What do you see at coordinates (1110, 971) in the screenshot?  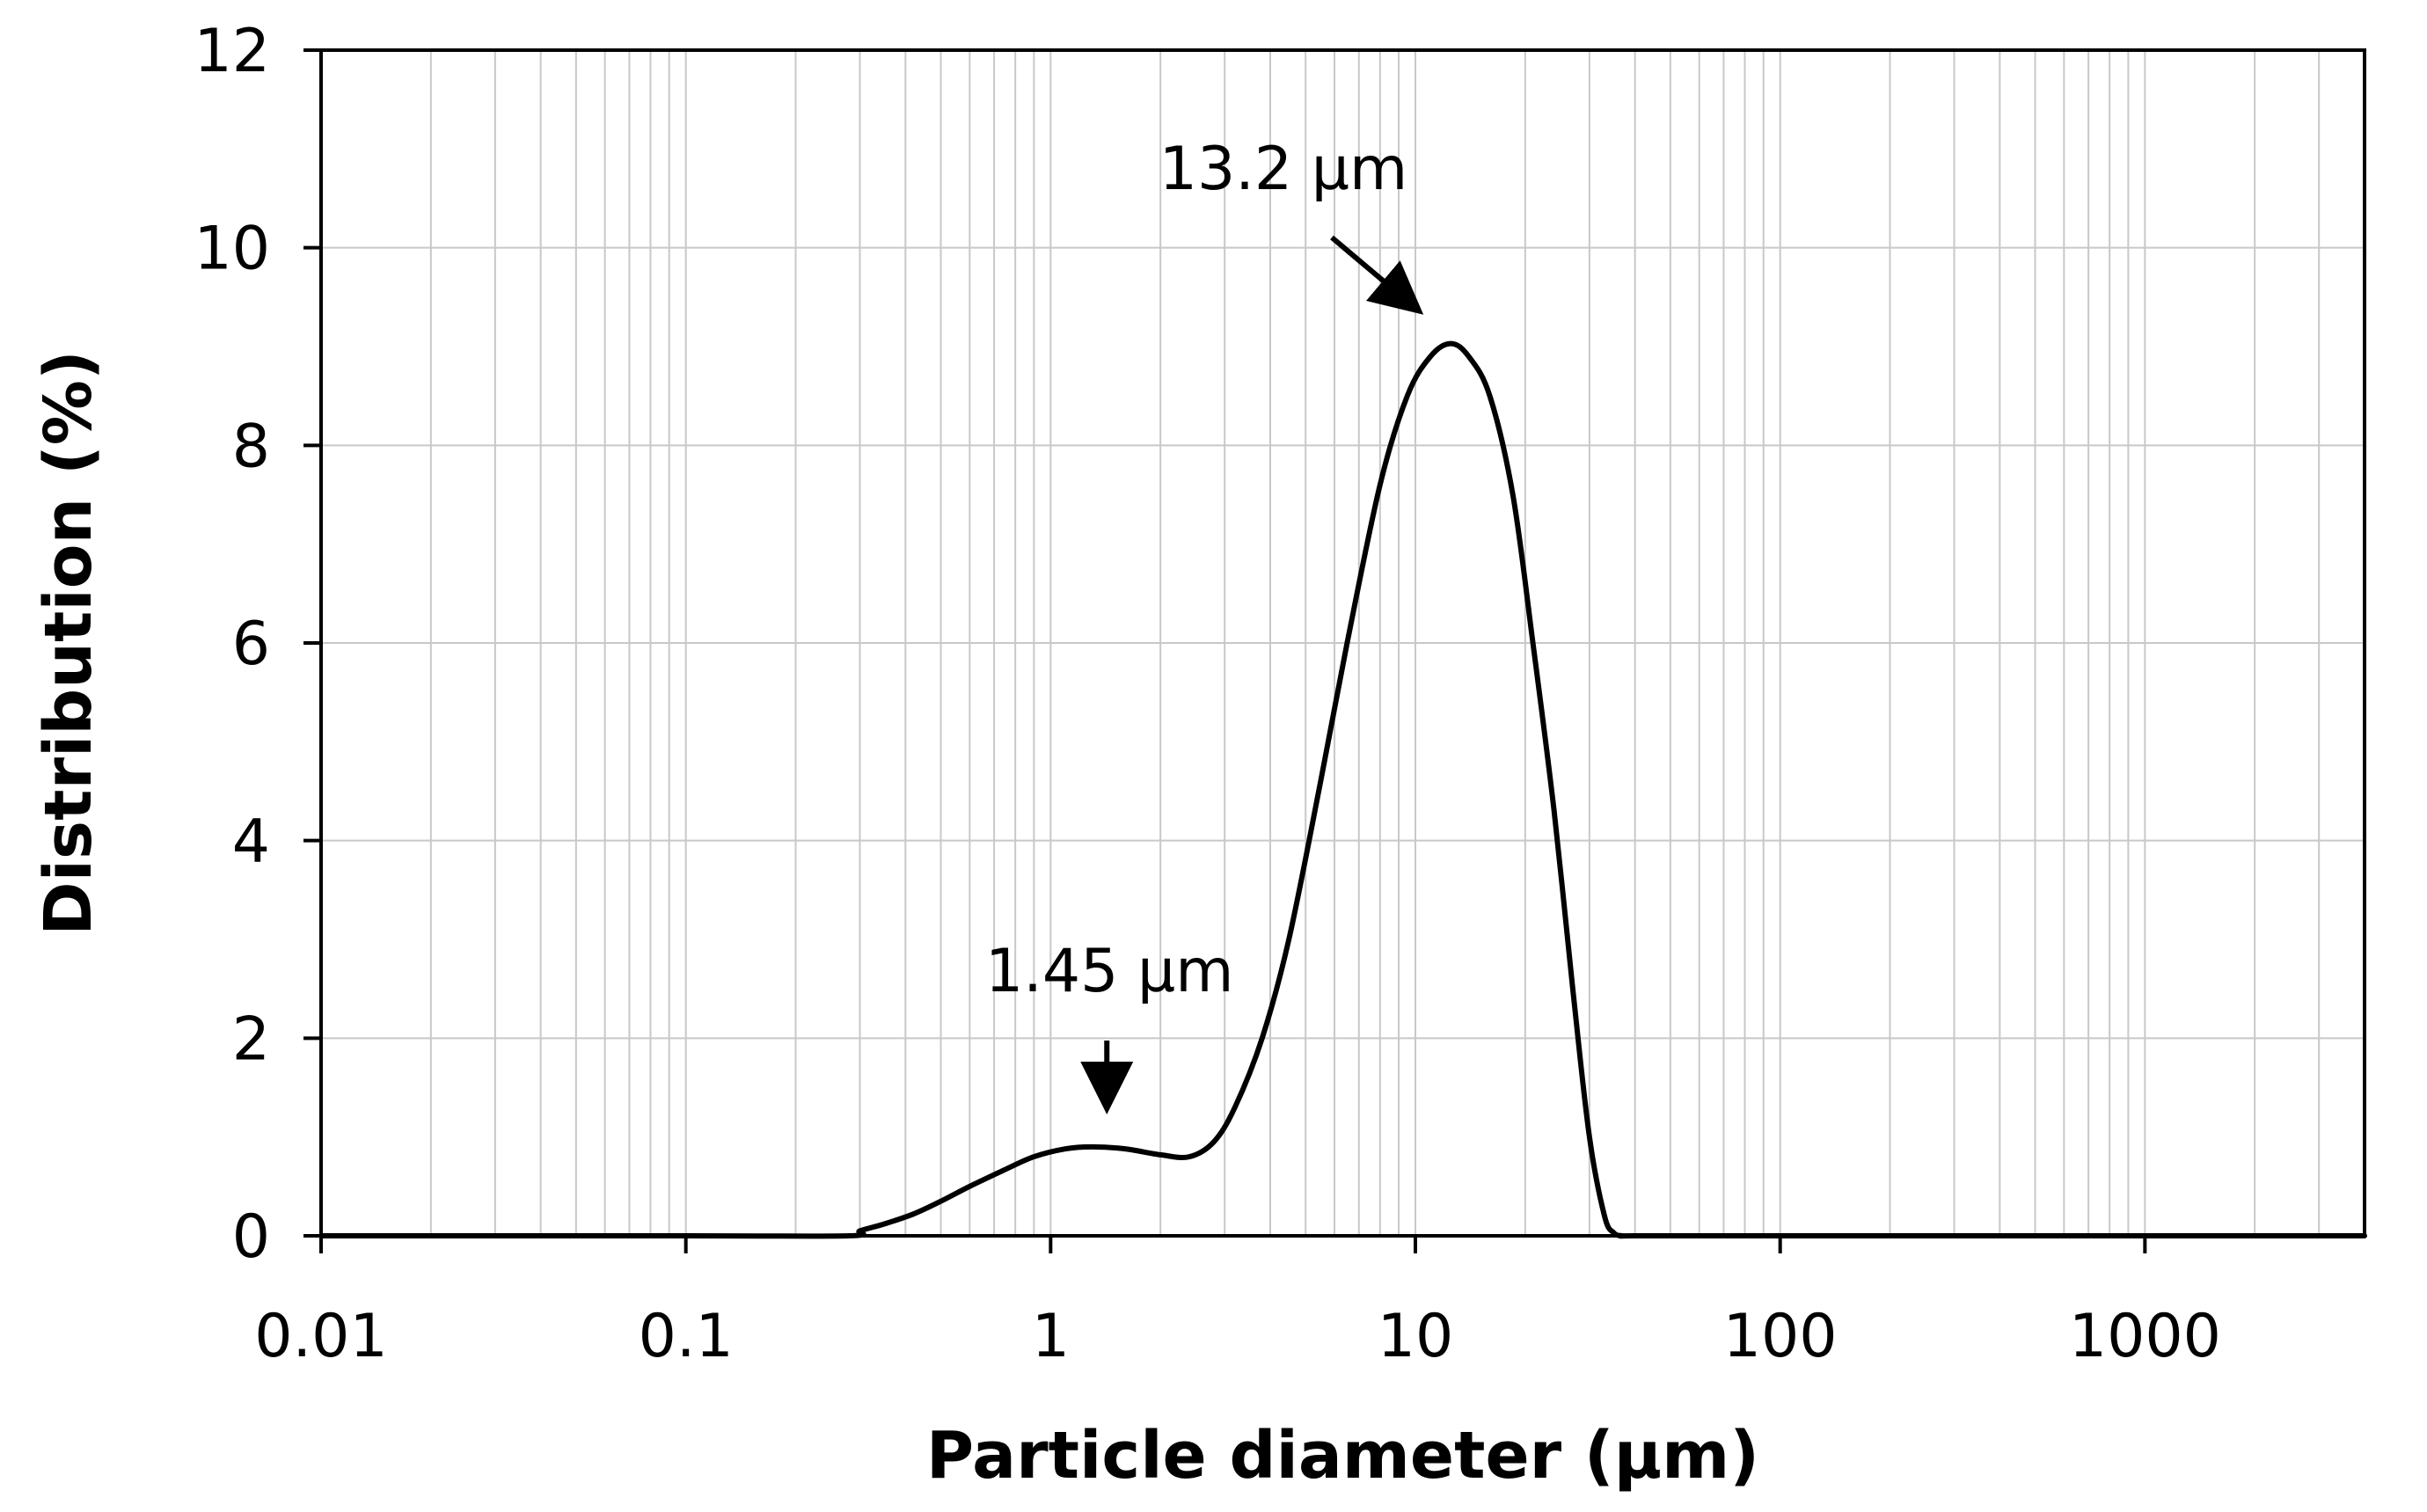 I see `secondary-peak-label: 1.45 µm` at bounding box center [1110, 971].